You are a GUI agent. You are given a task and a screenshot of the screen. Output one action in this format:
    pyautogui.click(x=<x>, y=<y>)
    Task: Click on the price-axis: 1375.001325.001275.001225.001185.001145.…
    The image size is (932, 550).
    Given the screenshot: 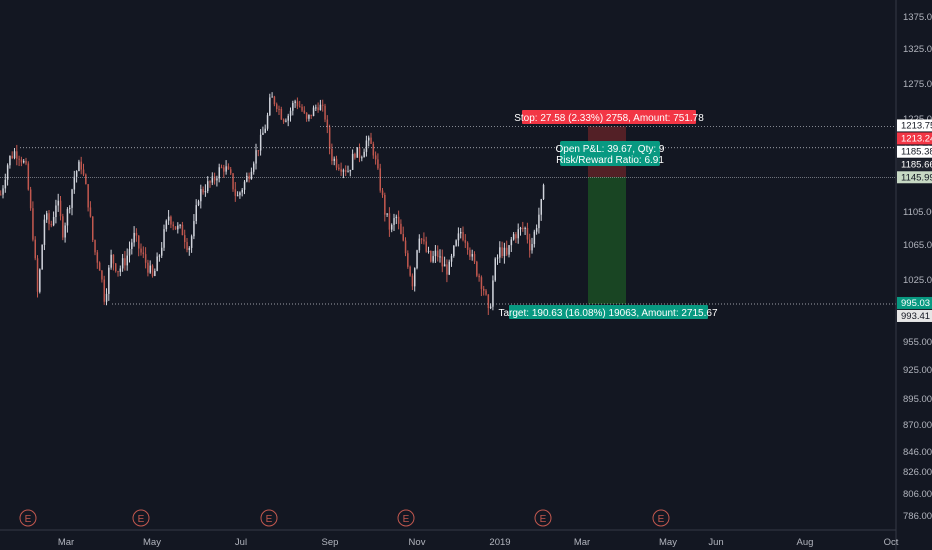 What is the action you would take?
    pyautogui.click(x=913, y=275)
    